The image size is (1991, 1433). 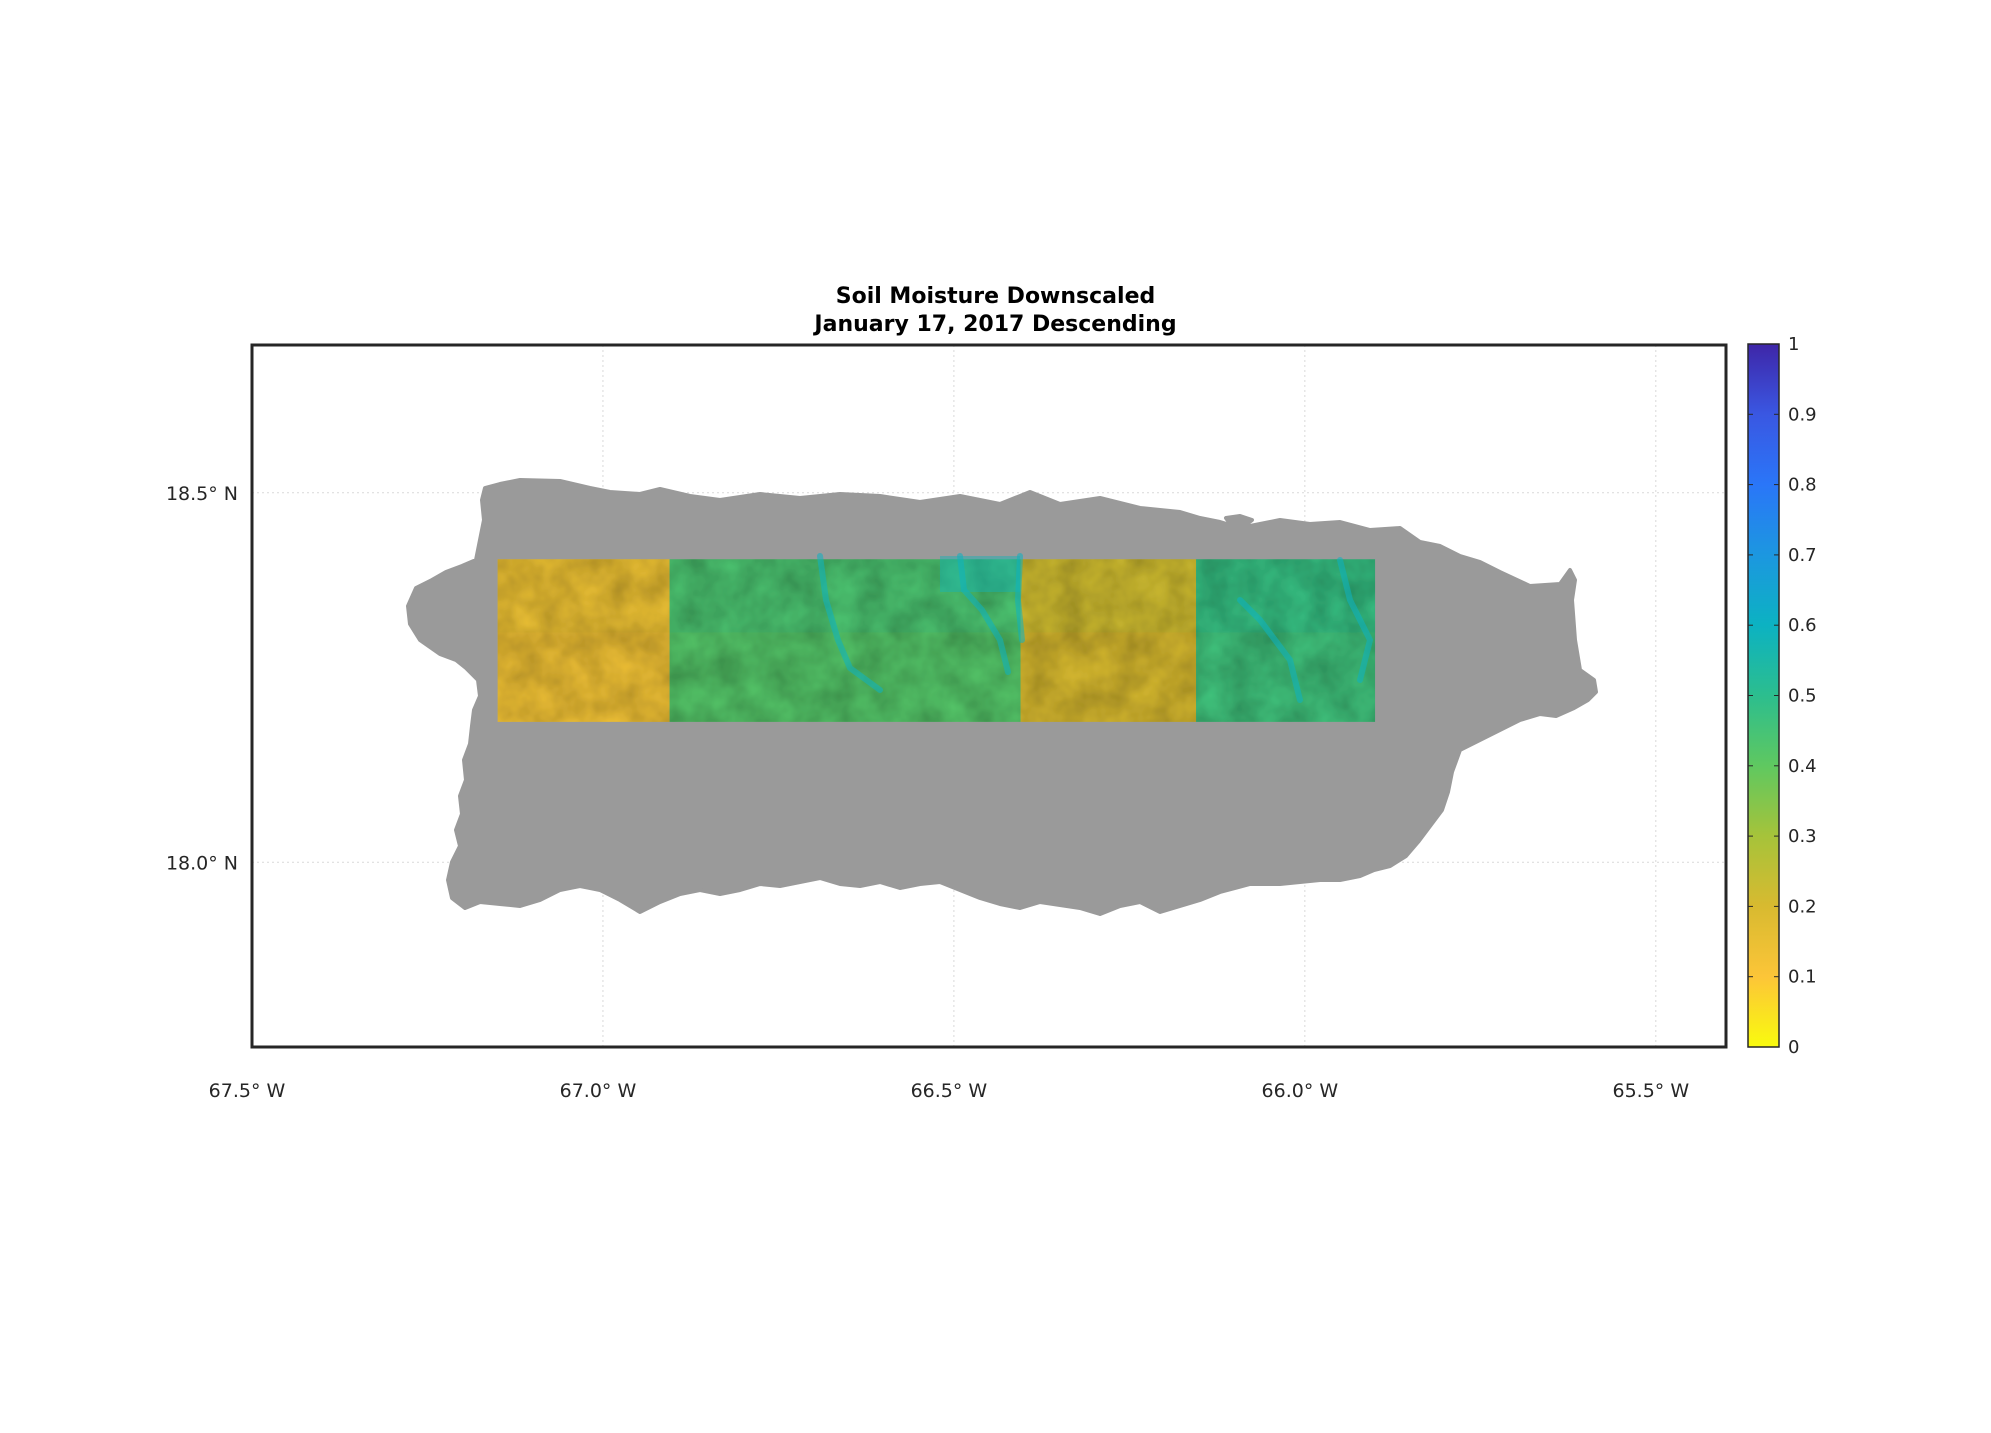 What do you see at coordinates (202, 494) in the screenshot?
I see `lat-tick-label: 18.5° N` at bounding box center [202, 494].